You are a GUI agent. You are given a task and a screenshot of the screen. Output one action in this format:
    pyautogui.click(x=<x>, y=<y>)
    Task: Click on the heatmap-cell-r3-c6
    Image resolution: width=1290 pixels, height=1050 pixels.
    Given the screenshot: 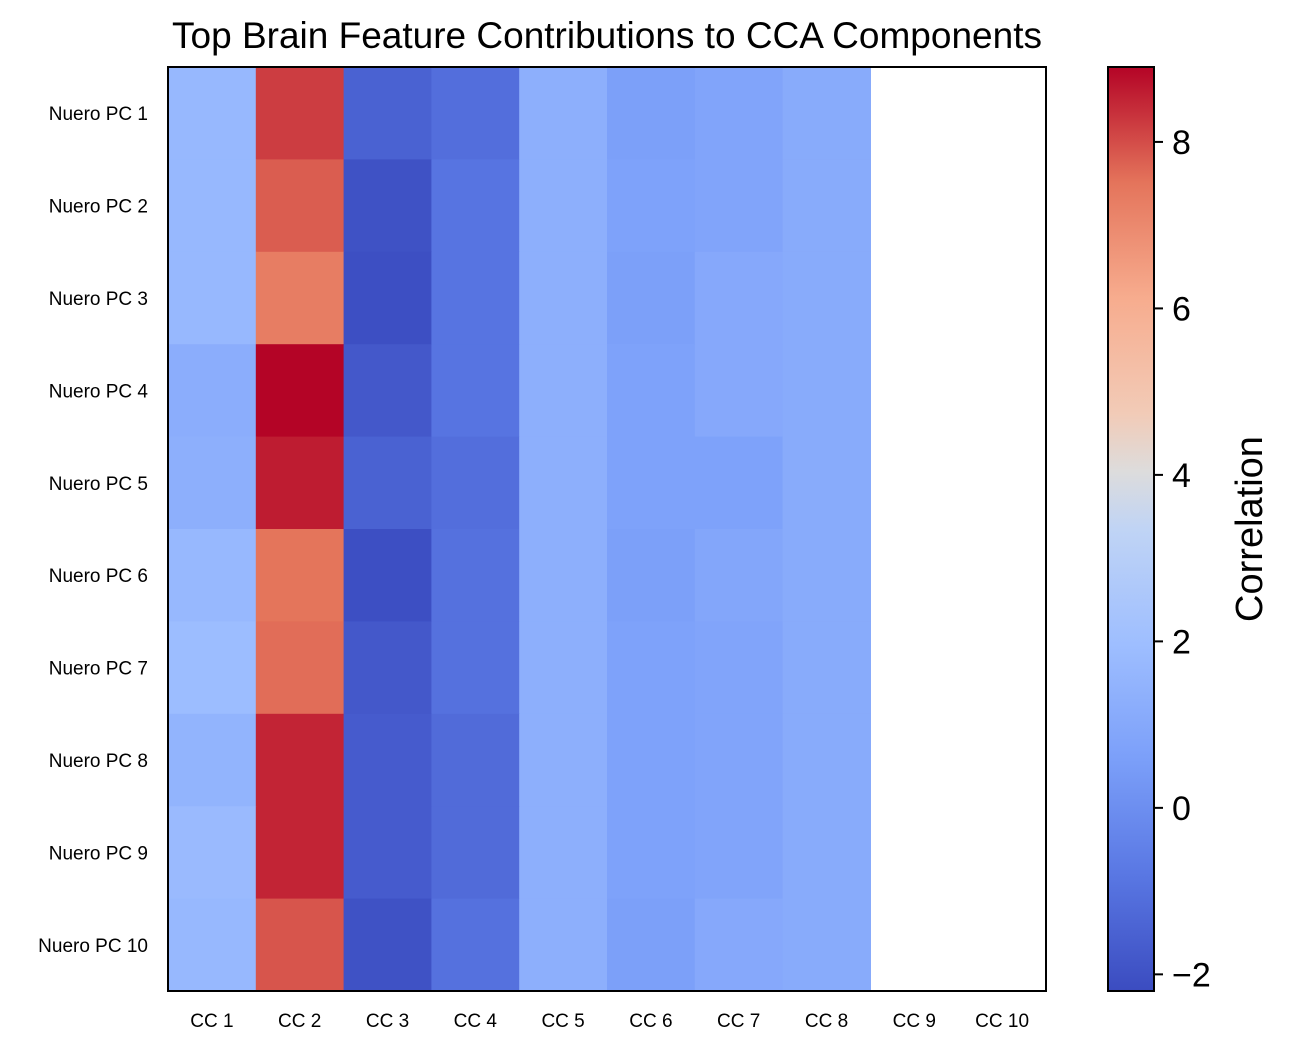 What is the action you would take?
    pyautogui.click(x=651, y=298)
    